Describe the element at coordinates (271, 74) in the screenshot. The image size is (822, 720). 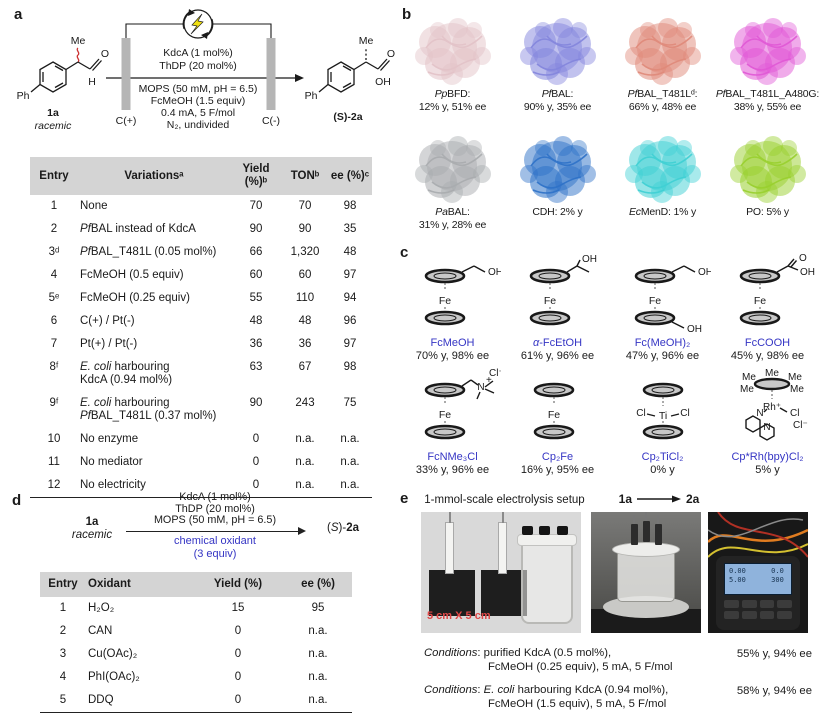
I see `cathode-electrode` at that location.